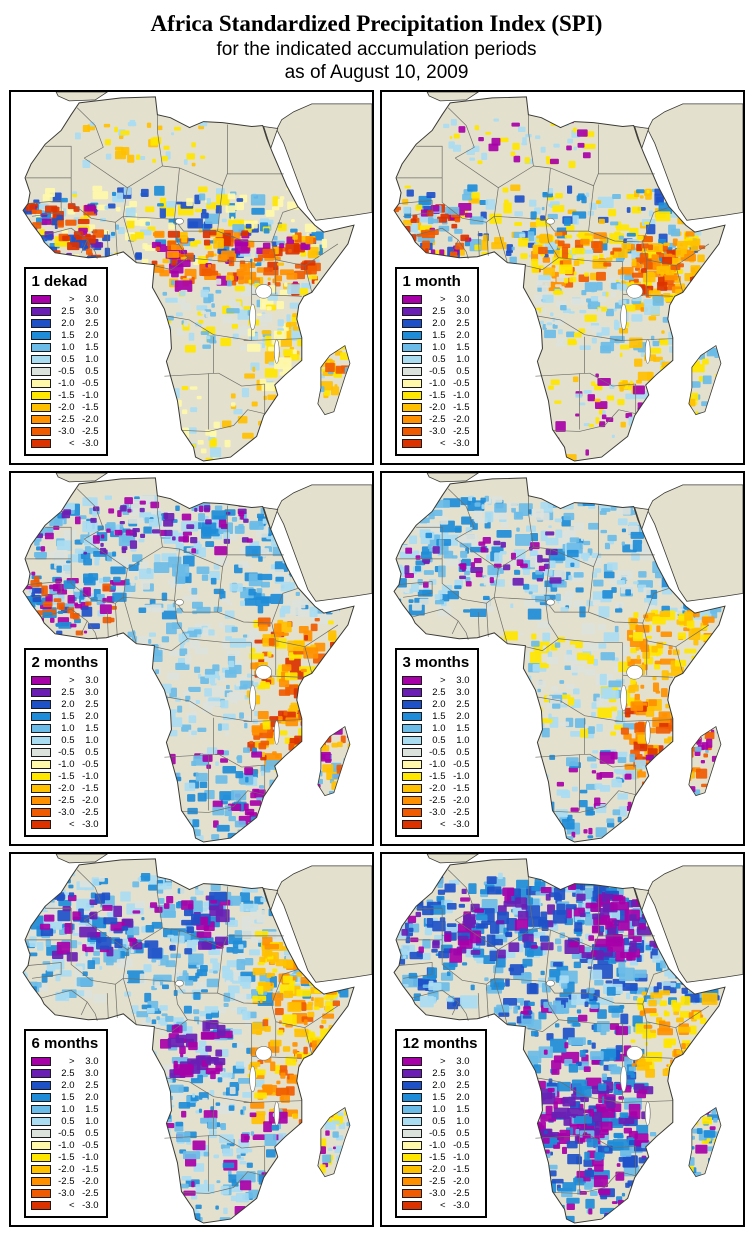 The height and width of the screenshot is (1247, 753). What do you see at coordinates (439, 1145) in the screenshot?
I see `legend-row: -1.0 -0.5` at bounding box center [439, 1145].